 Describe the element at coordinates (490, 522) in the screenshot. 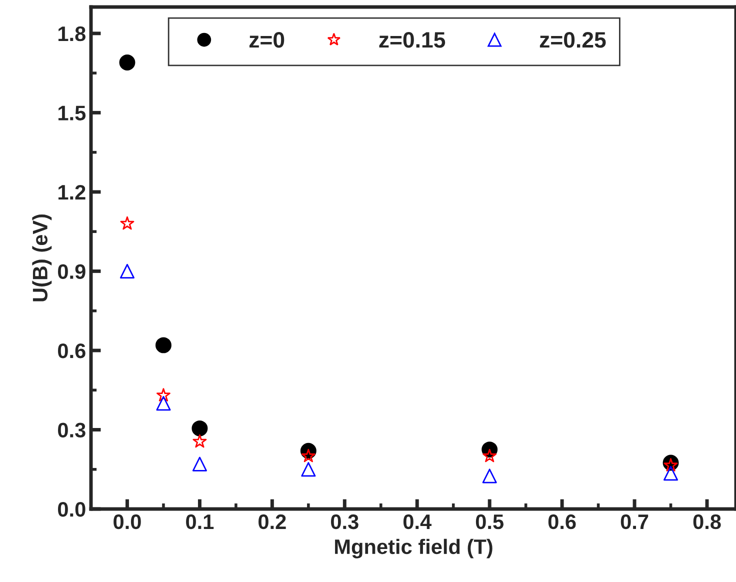

I see `x-tick-label: 0.5` at that location.